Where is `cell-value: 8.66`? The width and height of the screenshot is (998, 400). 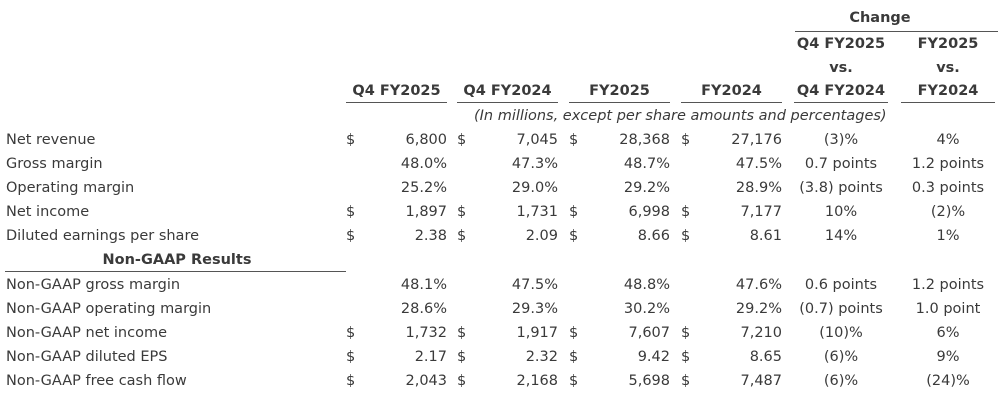
cell-value: 8.66 is located at coordinates (653, 236).